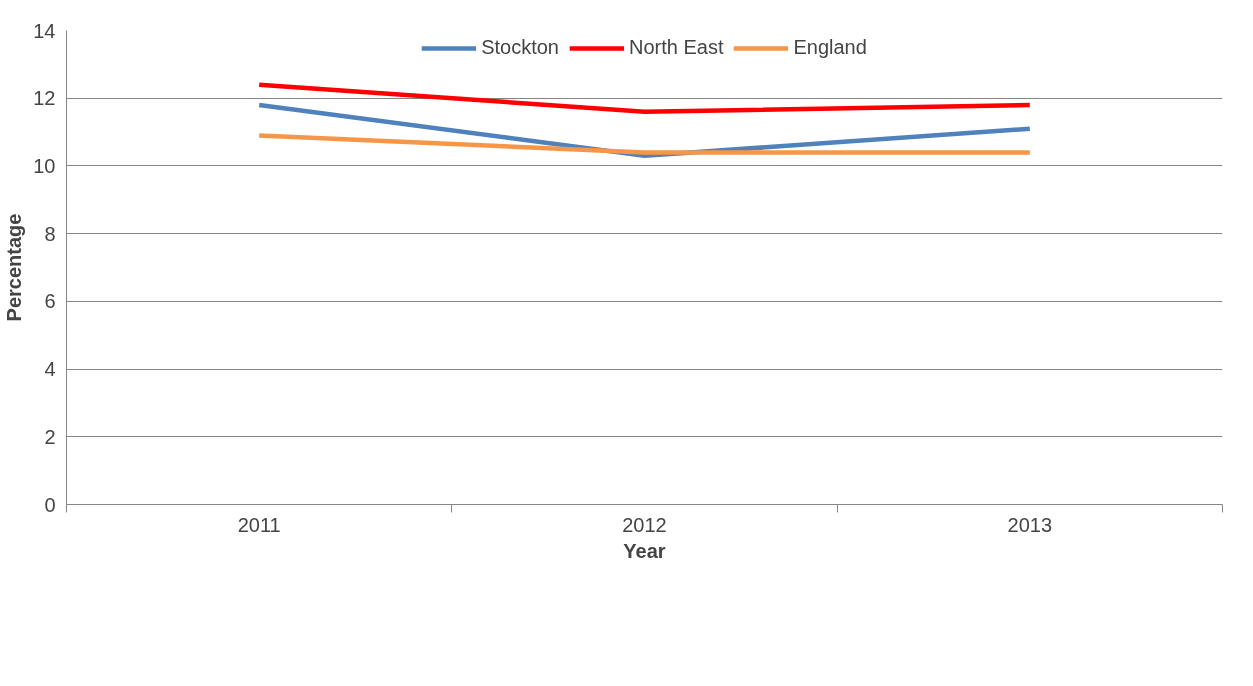 This screenshot has width=1253, height=686. I want to click on x-axis-title: Year, so click(644, 550).